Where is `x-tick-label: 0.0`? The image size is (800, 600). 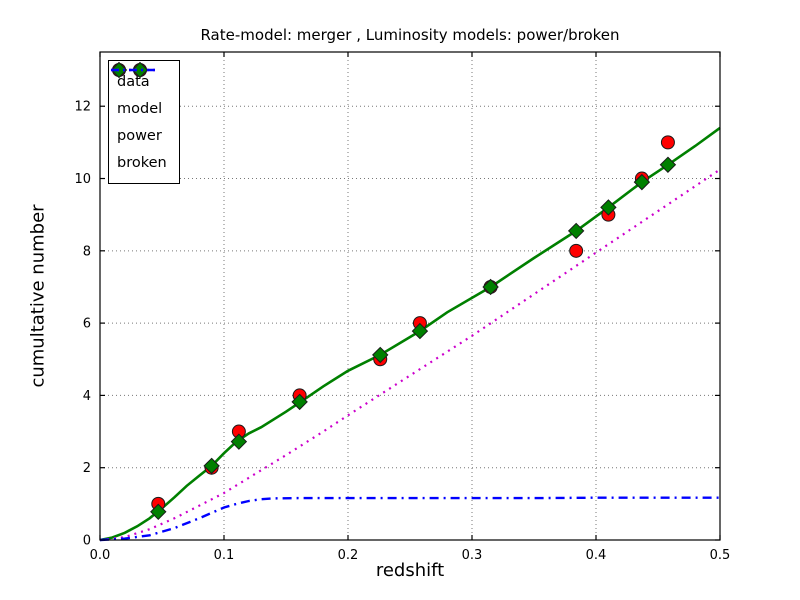 x-tick-label: 0.0 is located at coordinates (100, 555).